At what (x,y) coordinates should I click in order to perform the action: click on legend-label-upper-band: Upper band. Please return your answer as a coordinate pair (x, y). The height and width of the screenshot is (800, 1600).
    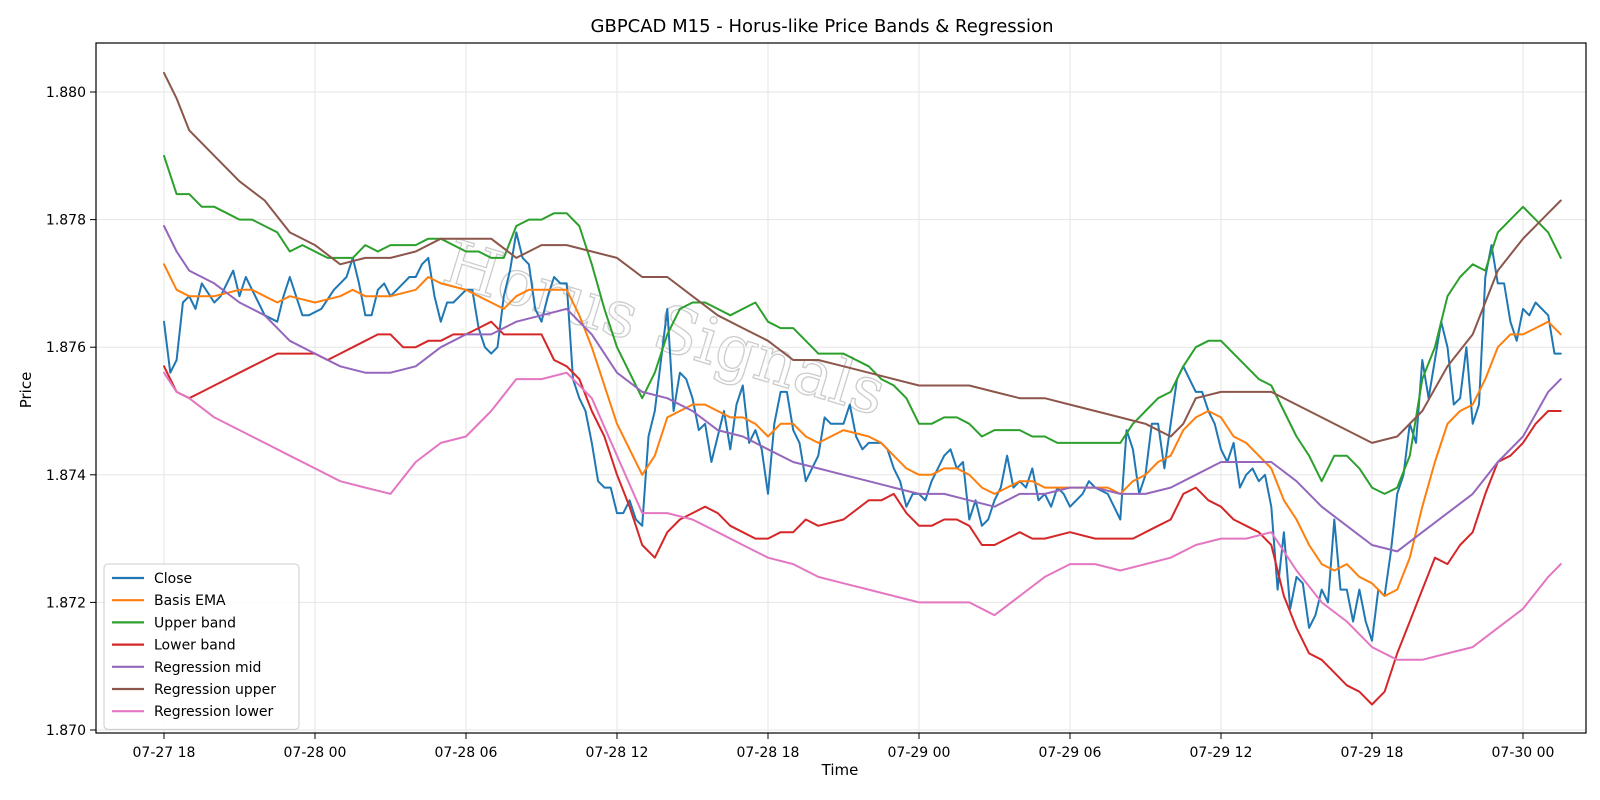
    Looking at the image, I should click on (195, 623).